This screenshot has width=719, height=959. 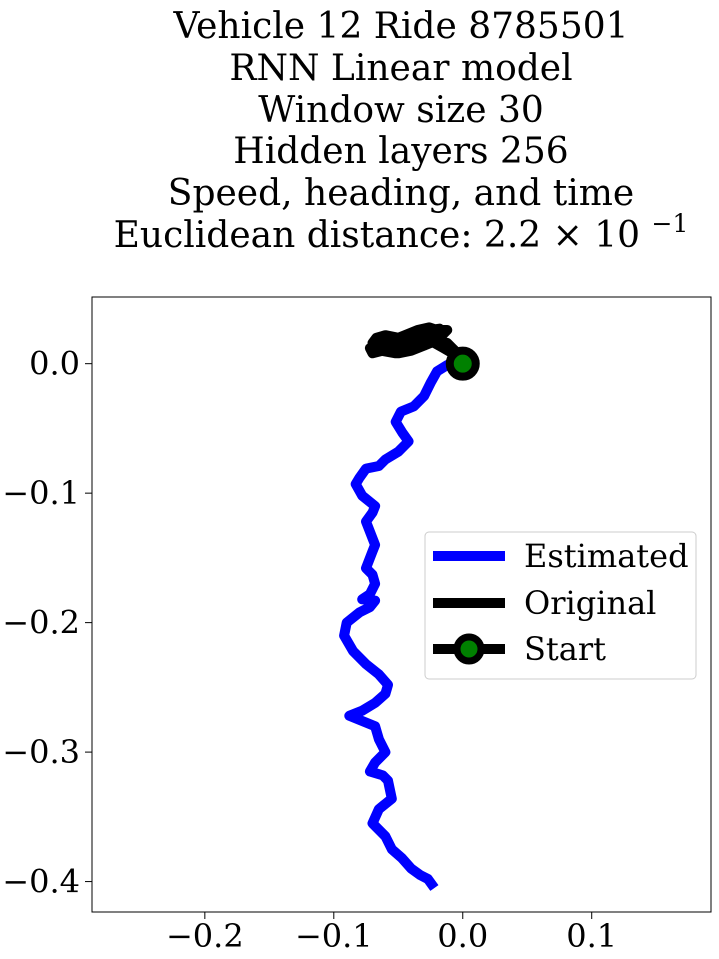 I want to click on legend-label-original: Original, so click(x=590, y=603).